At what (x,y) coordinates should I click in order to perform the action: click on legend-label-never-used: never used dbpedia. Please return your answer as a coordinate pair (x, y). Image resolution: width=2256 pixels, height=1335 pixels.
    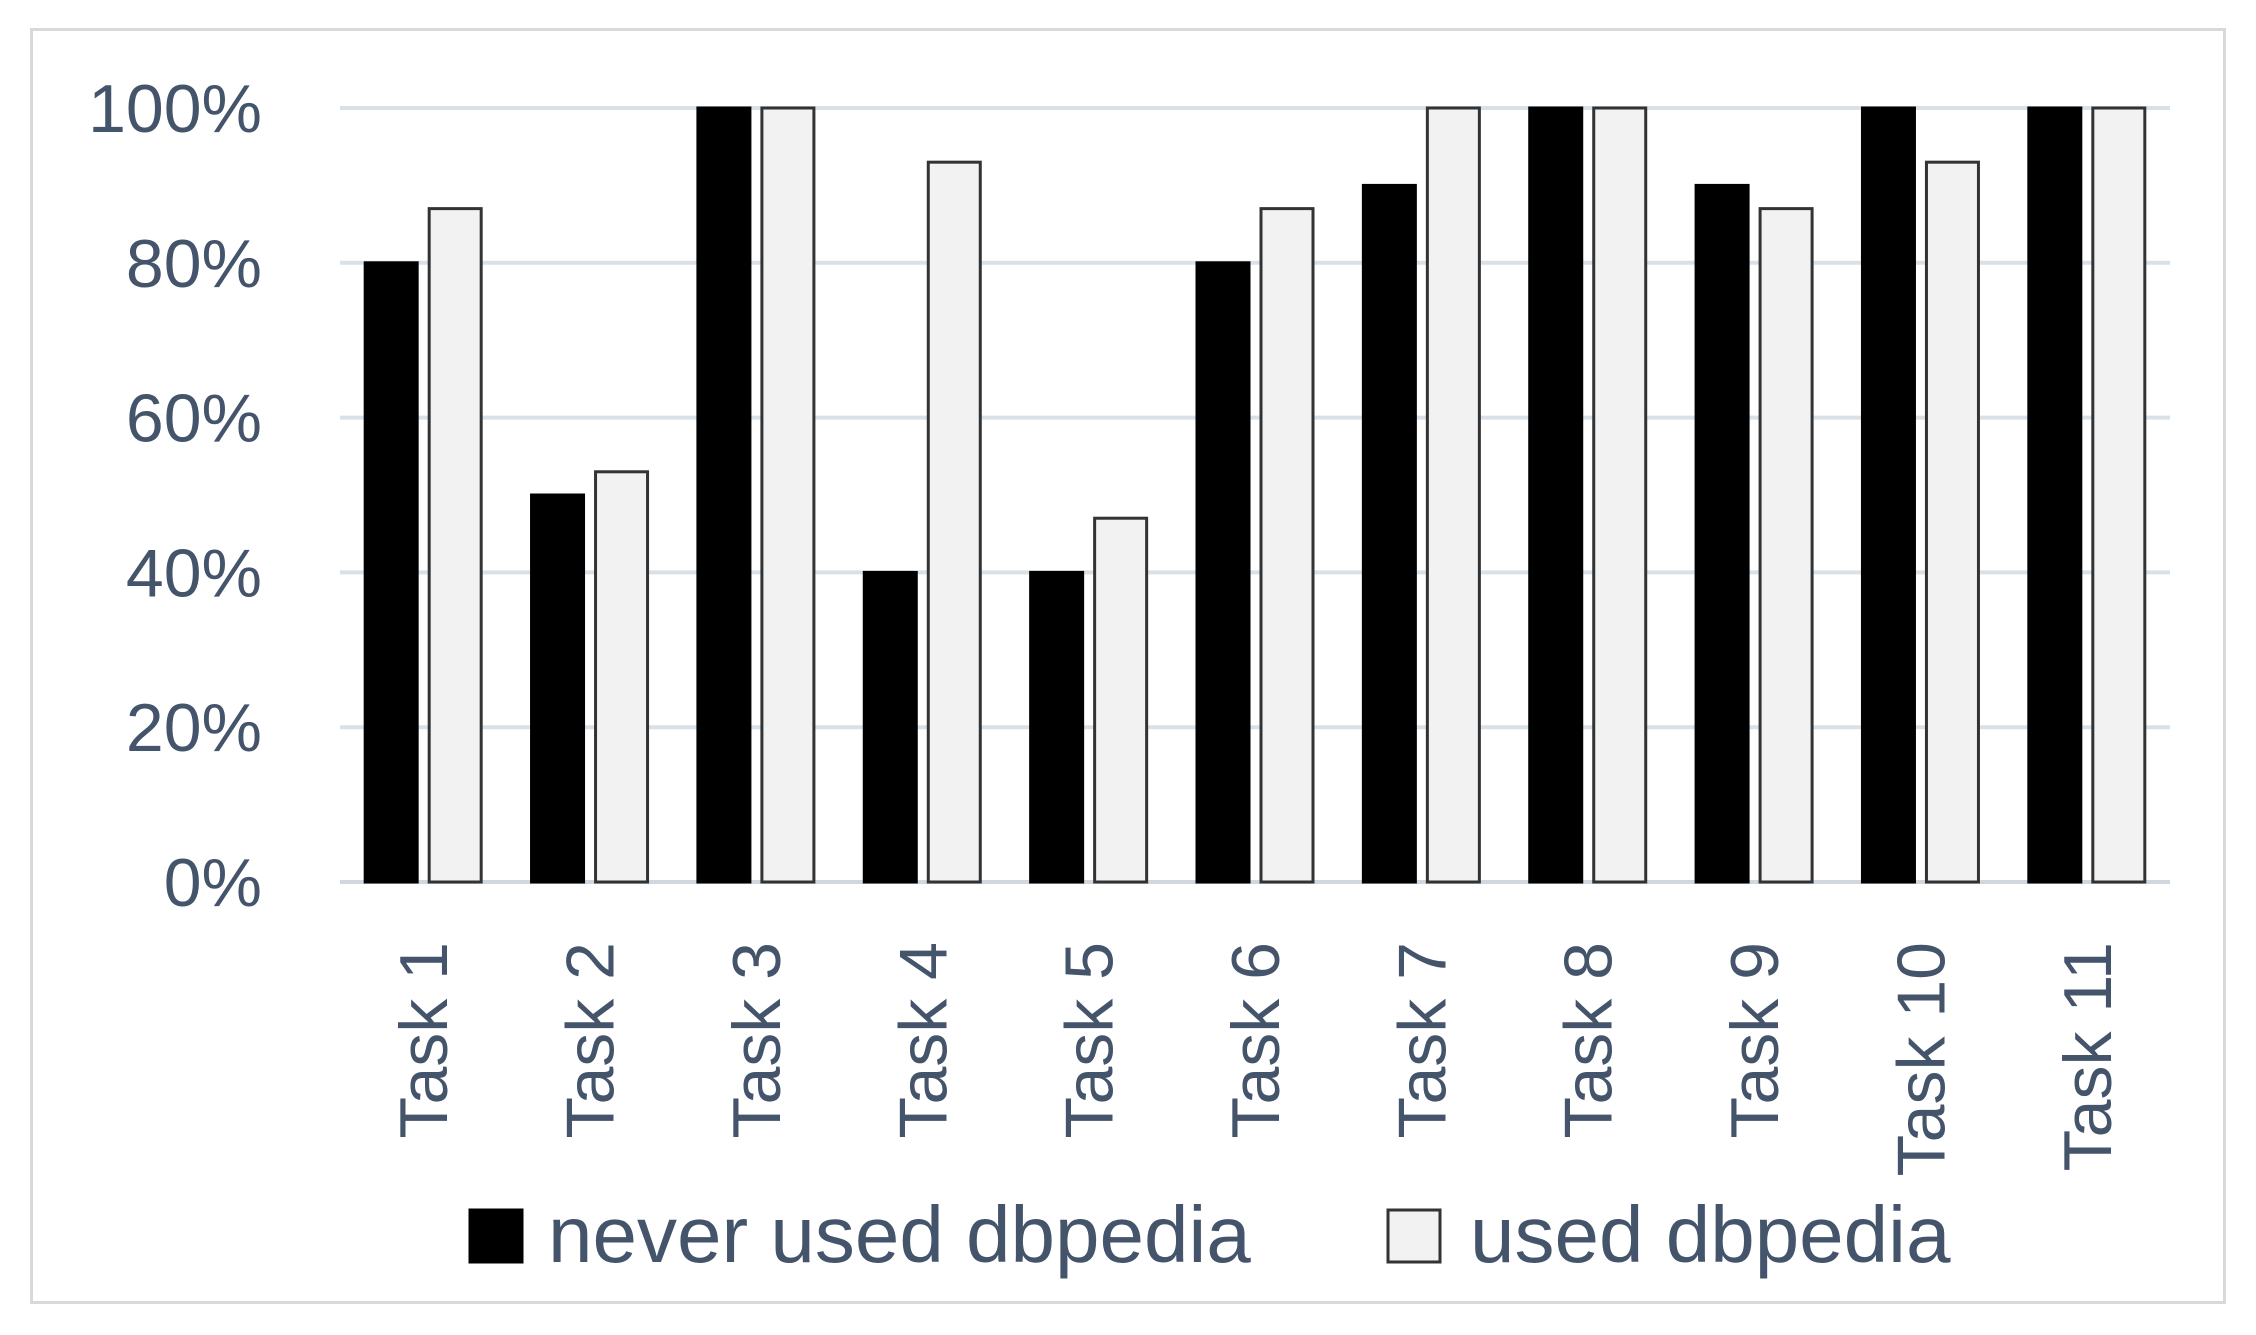
    Looking at the image, I should click on (899, 1234).